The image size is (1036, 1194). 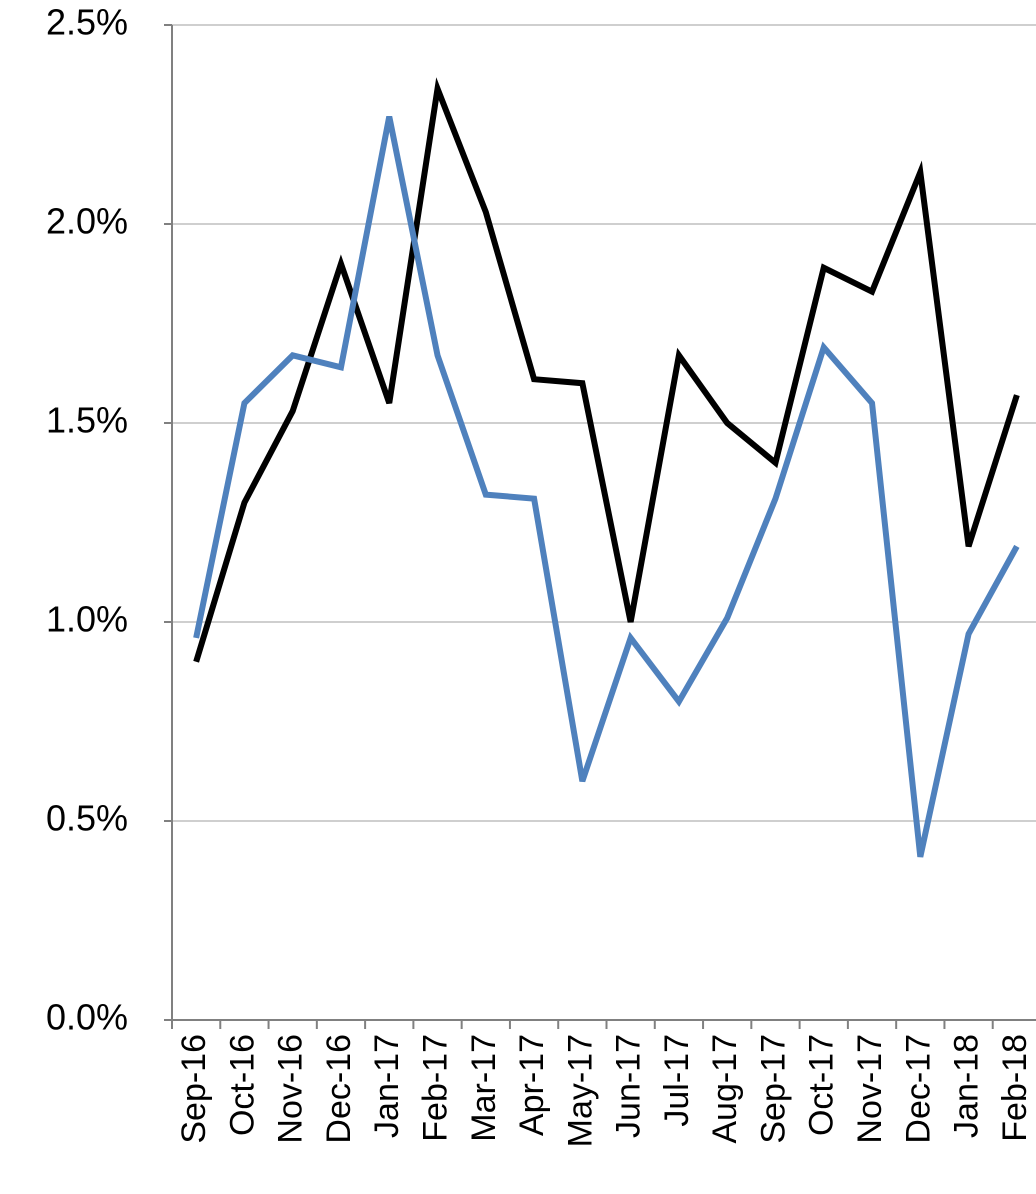 What do you see at coordinates (773, 1089) in the screenshot?
I see `x-tick-label: Sep-17` at bounding box center [773, 1089].